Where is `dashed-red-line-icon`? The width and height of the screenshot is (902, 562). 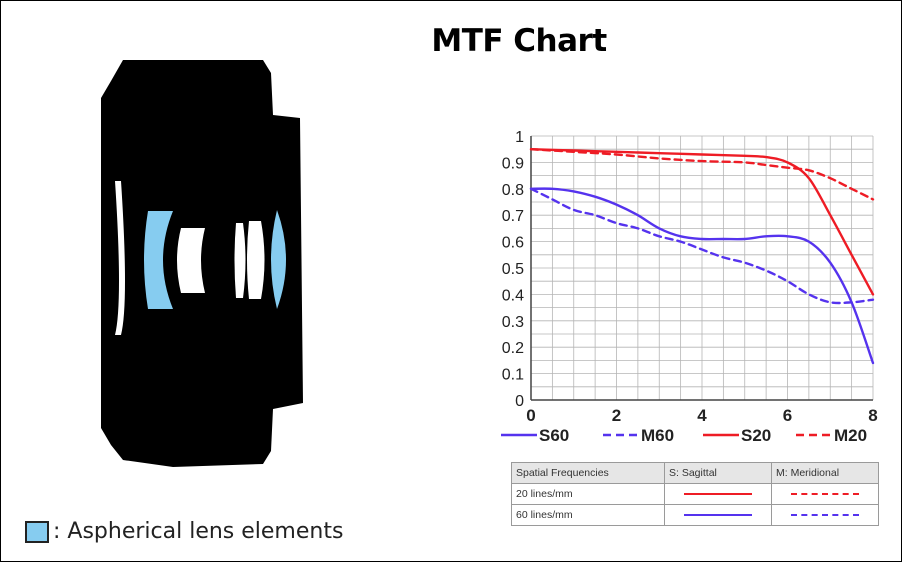 dashed-red-line-icon is located at coordinates (825, 494).